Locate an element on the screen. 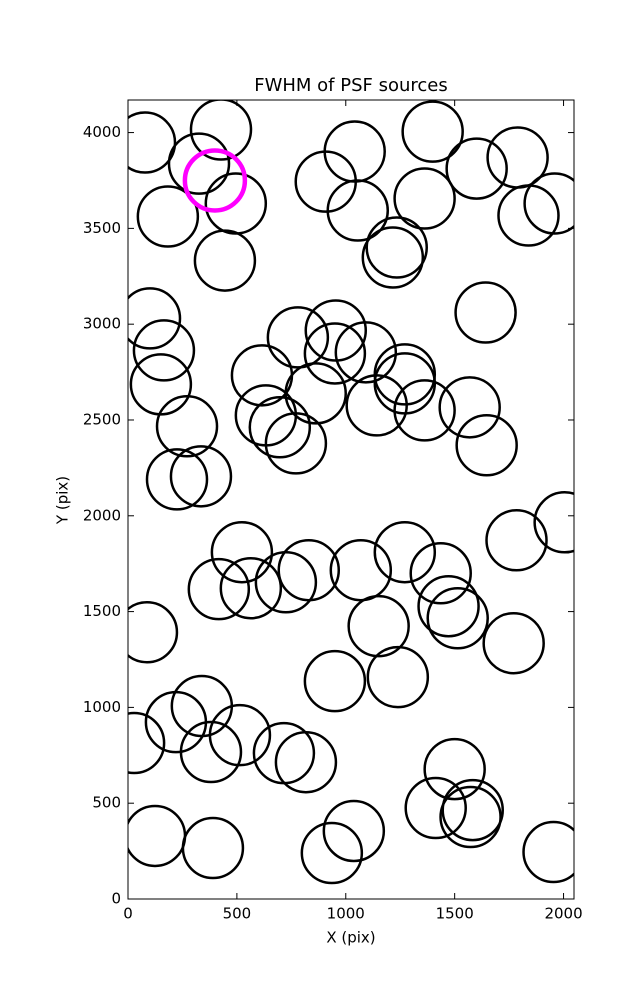 This screenshot has width=637, height=1000. y-tick-label: 2500 is located at coordinates (102, 419).